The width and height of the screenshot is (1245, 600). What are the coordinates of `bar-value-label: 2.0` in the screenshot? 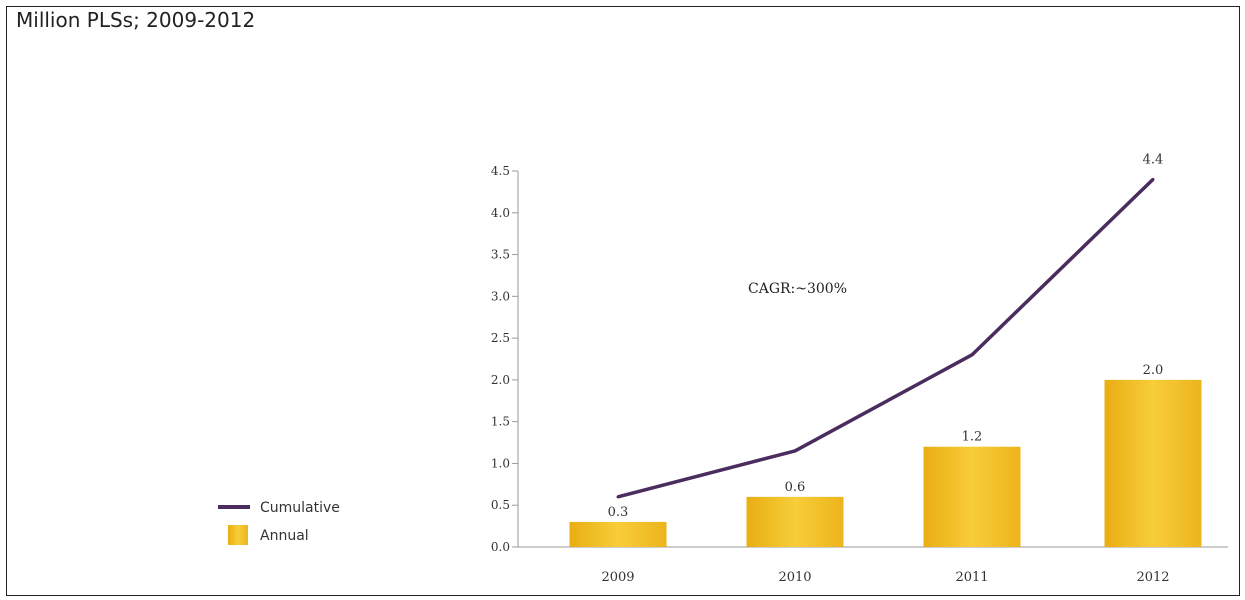 It's located at (1153, 370).